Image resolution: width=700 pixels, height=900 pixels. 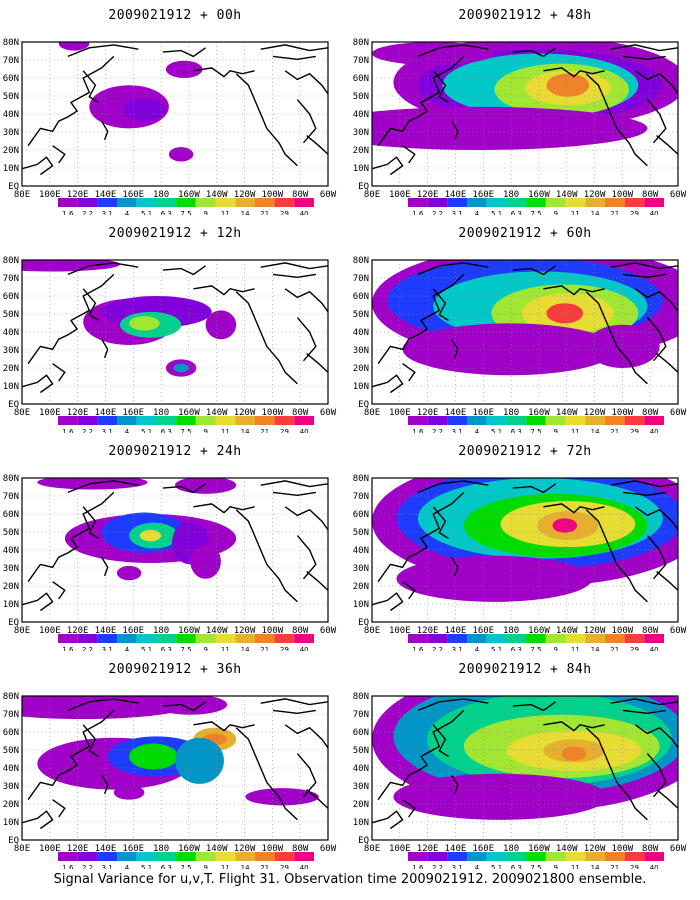 What do you see at coordinates (372, 849) in the screenshot?
I see `lon-tick-label: 80E` at bounding box center [372, 849].